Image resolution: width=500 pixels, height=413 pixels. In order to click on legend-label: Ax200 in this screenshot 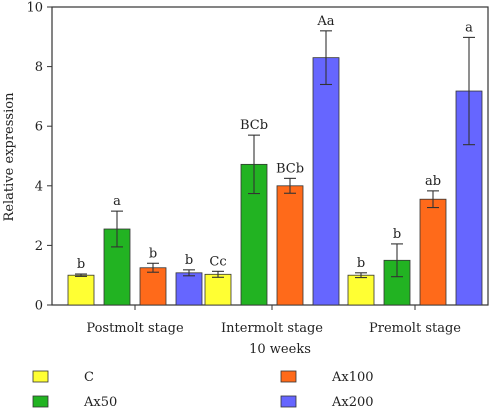, I will do `click(352, 402)`.